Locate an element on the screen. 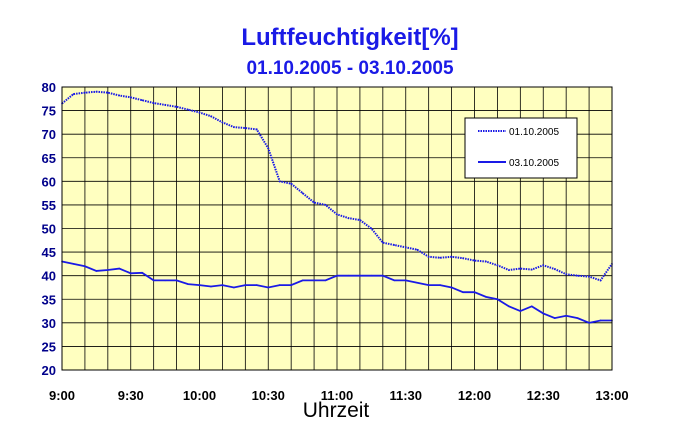 The width and height of the screenshot is (700, 435). y-tick-label: 30 is located at coordinates (49, 323).